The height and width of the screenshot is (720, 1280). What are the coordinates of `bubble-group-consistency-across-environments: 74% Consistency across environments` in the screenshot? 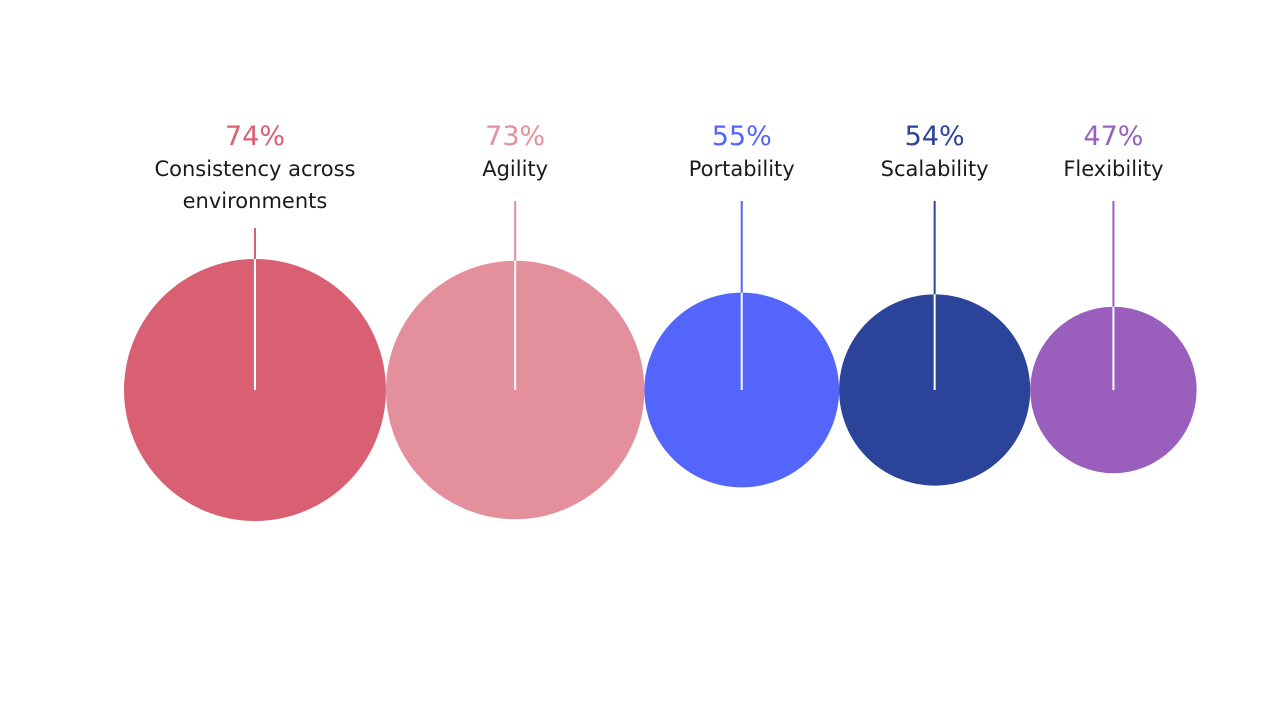 It's located at (255, 321).